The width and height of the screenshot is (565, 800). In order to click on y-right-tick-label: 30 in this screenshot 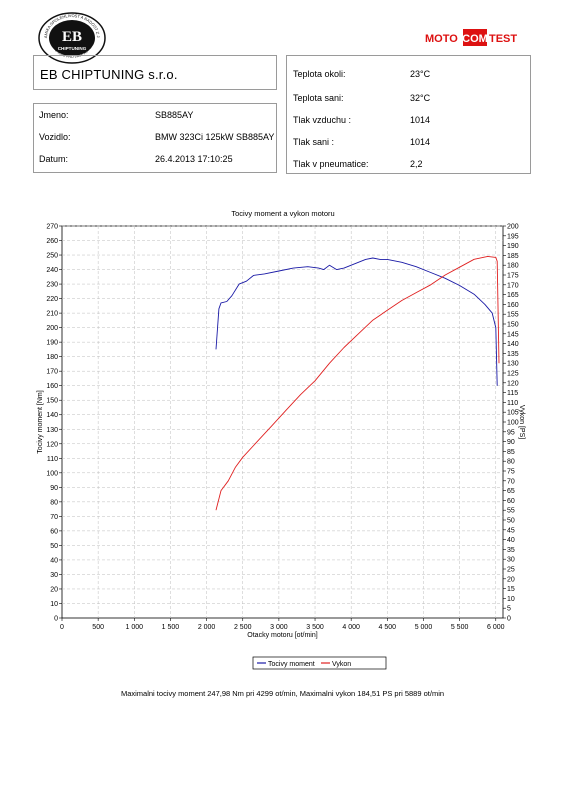, I will do `click(511, 560)`.